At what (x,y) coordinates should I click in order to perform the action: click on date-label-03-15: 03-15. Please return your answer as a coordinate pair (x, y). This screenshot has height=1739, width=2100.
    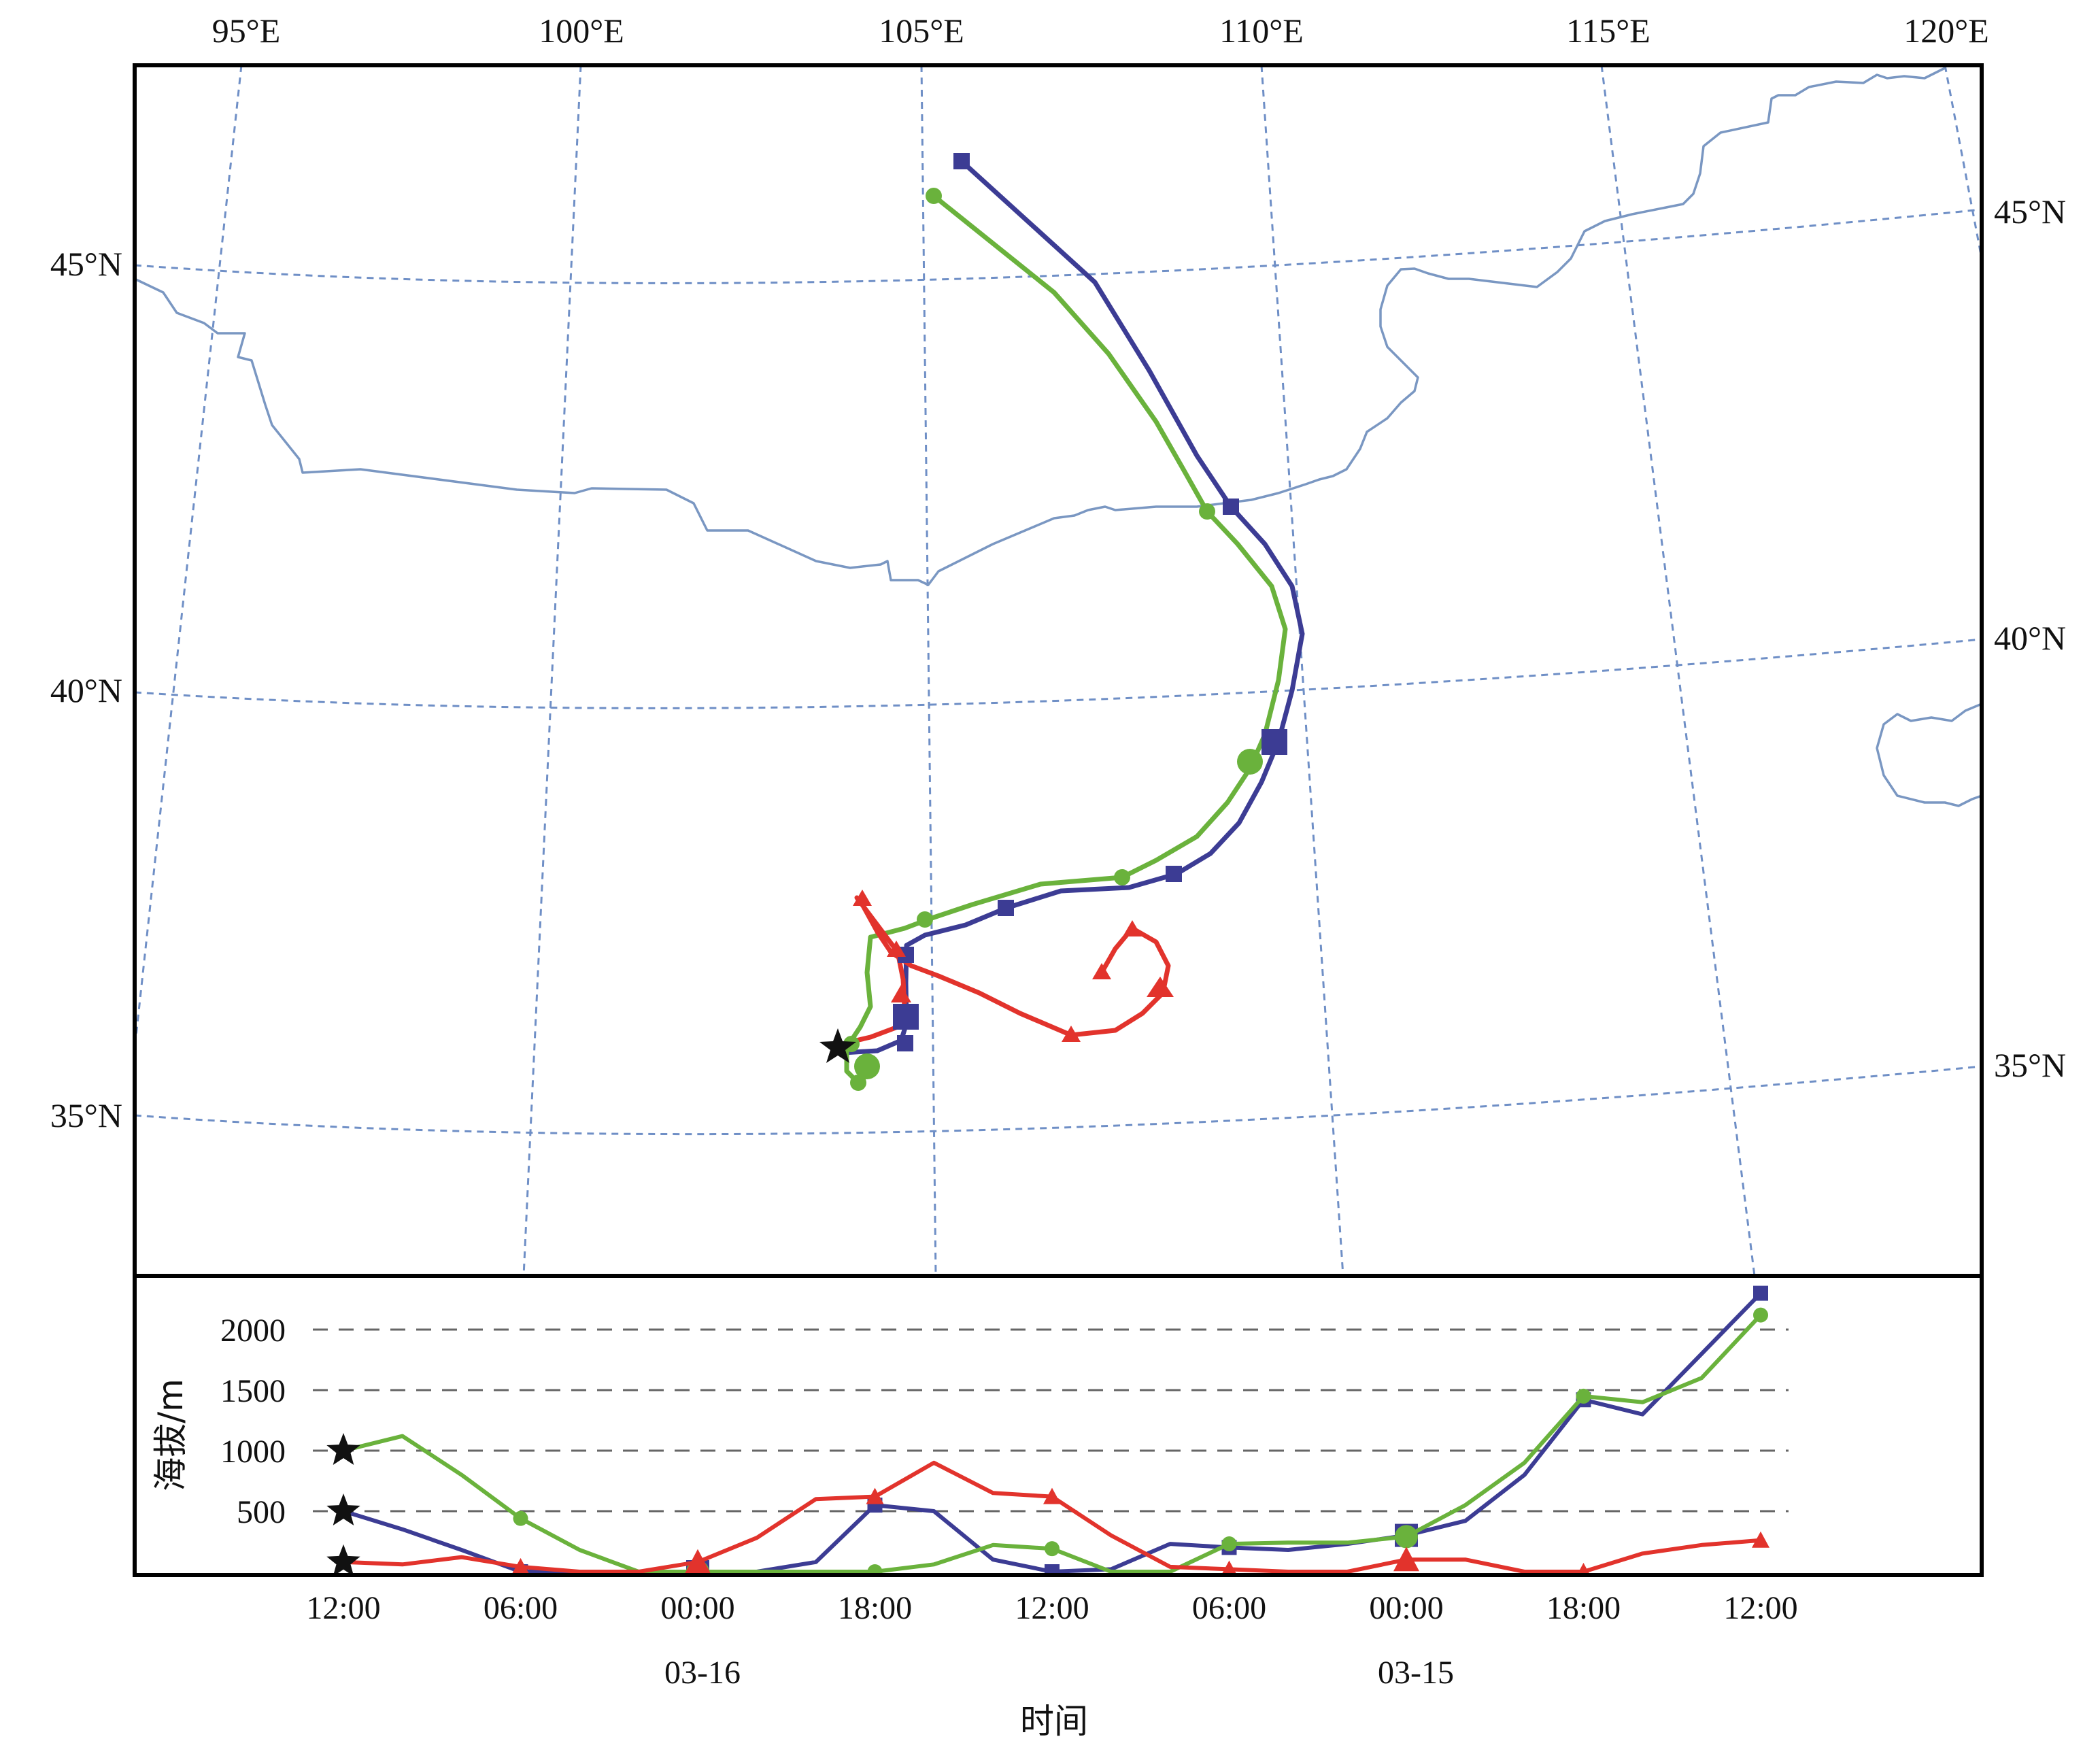
    Looking at the image, I should click on (1416, 1673).